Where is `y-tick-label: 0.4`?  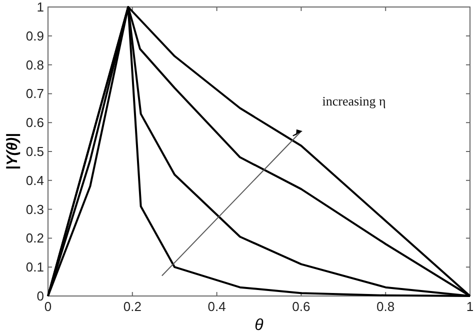
y-tick-label: 0.4 is located at coordinates (35, 180).